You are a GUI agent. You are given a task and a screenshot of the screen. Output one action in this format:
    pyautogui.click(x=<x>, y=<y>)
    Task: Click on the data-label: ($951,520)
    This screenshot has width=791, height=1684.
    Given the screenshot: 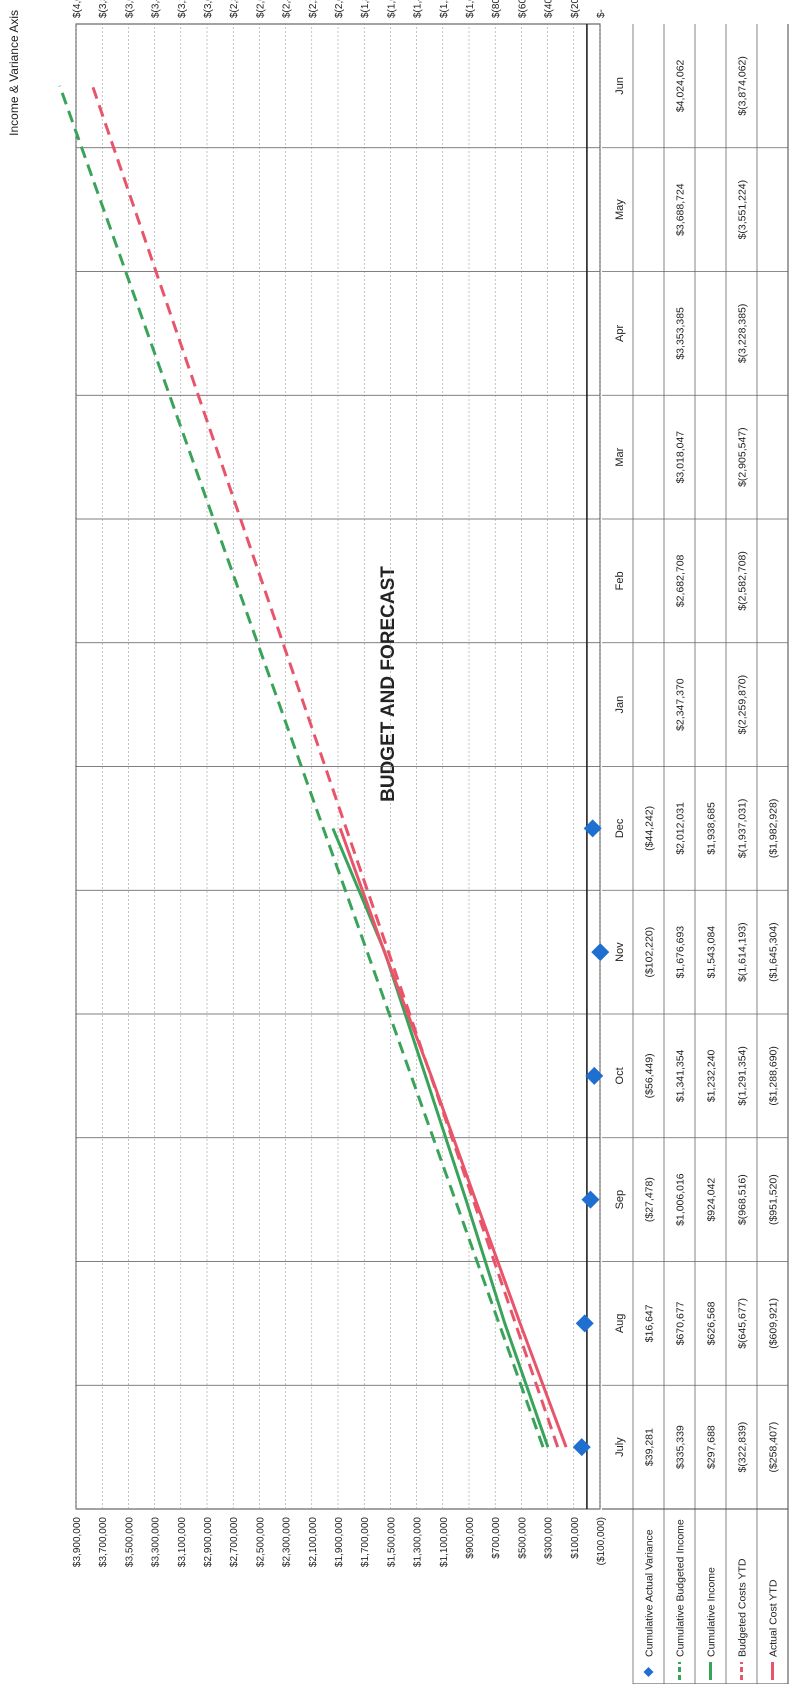 What is the action you would take?
    pyautogui.click(x=774, y=1199)
    